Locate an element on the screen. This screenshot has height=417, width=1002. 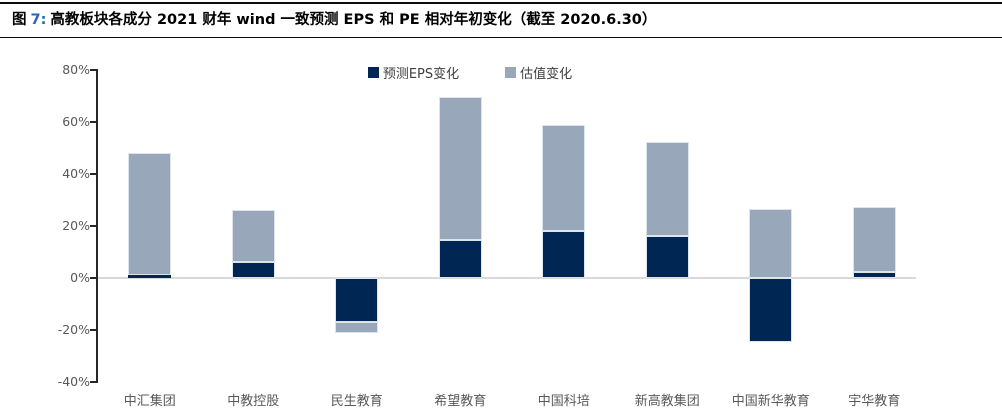
figure-label: 图 is located at coordinates (19, 20).